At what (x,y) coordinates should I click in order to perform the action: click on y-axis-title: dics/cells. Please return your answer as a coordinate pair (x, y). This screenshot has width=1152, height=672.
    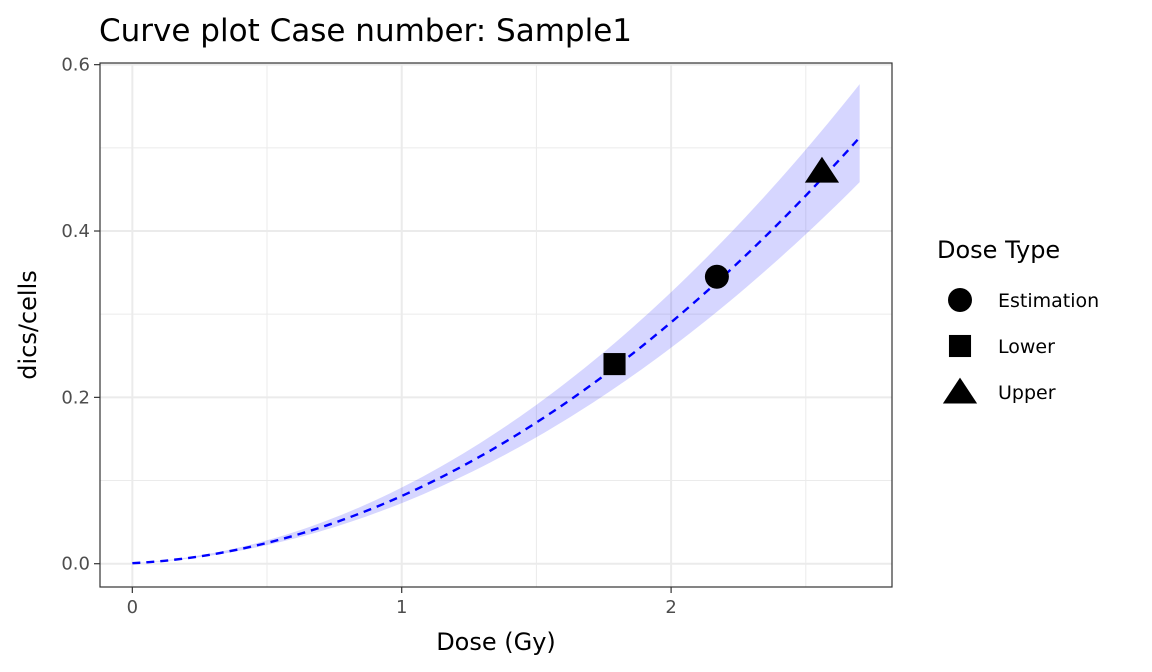
    Looking at the image, I should click on (28, 325).